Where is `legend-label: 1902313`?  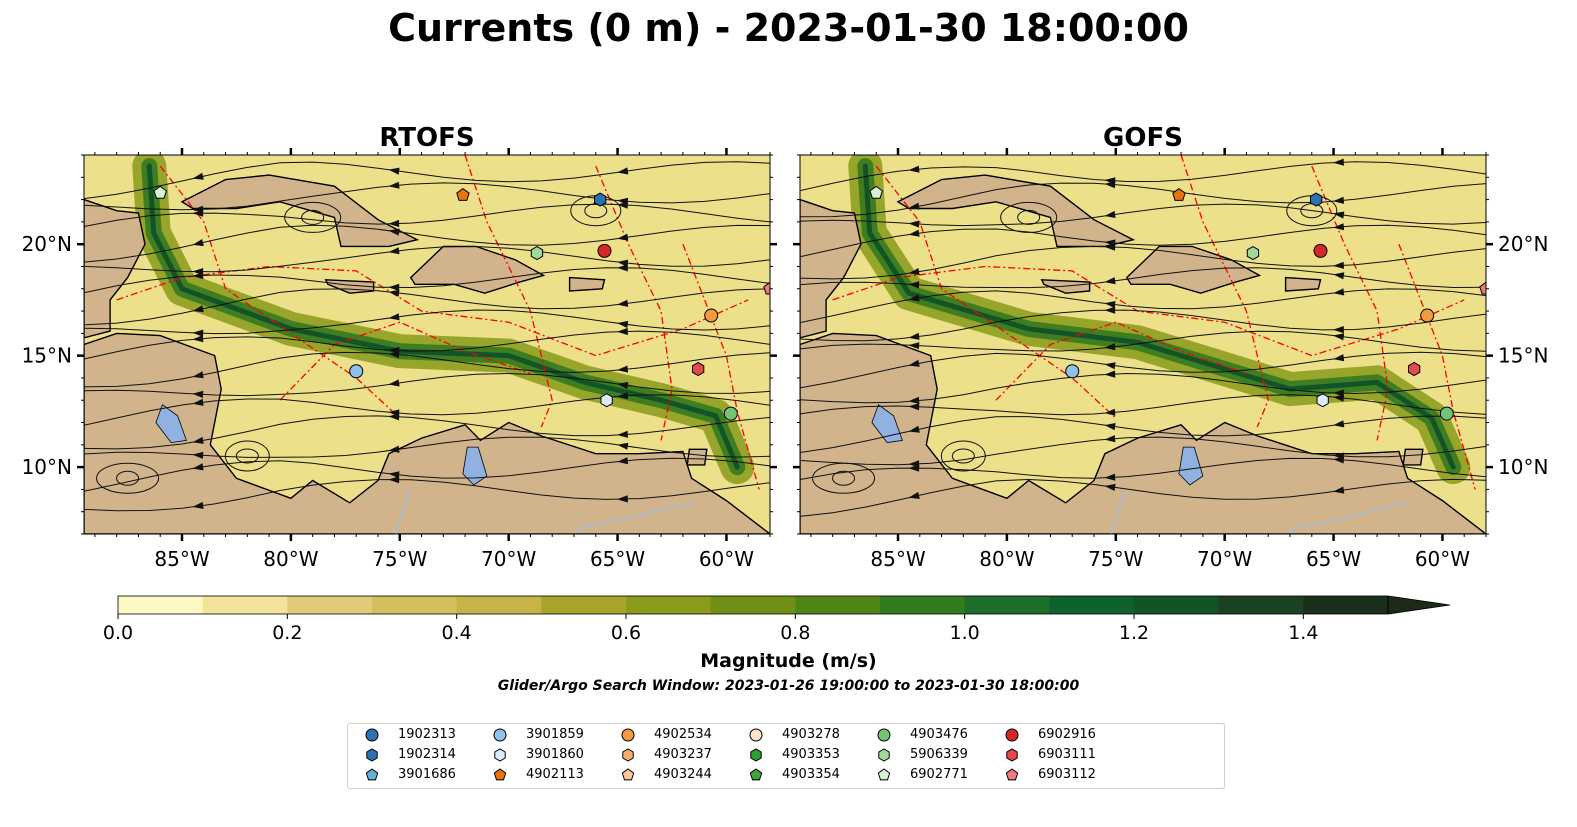
legend-label: 1902313 is located at coordinates (427, 734).